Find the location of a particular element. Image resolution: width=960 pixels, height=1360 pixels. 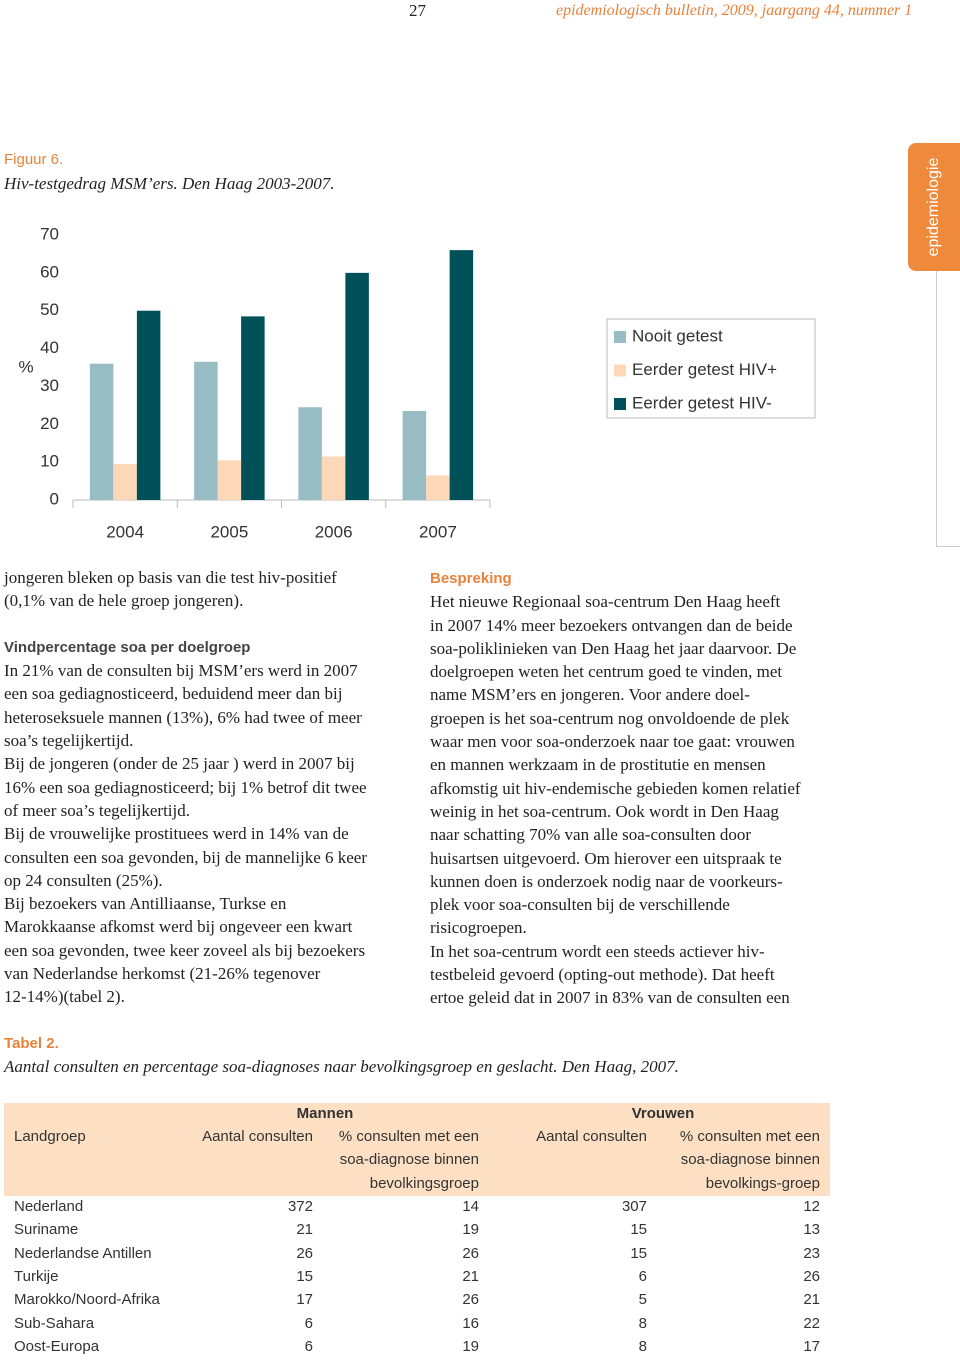

row-label: Suriname is located at coordinates (46, 1230).